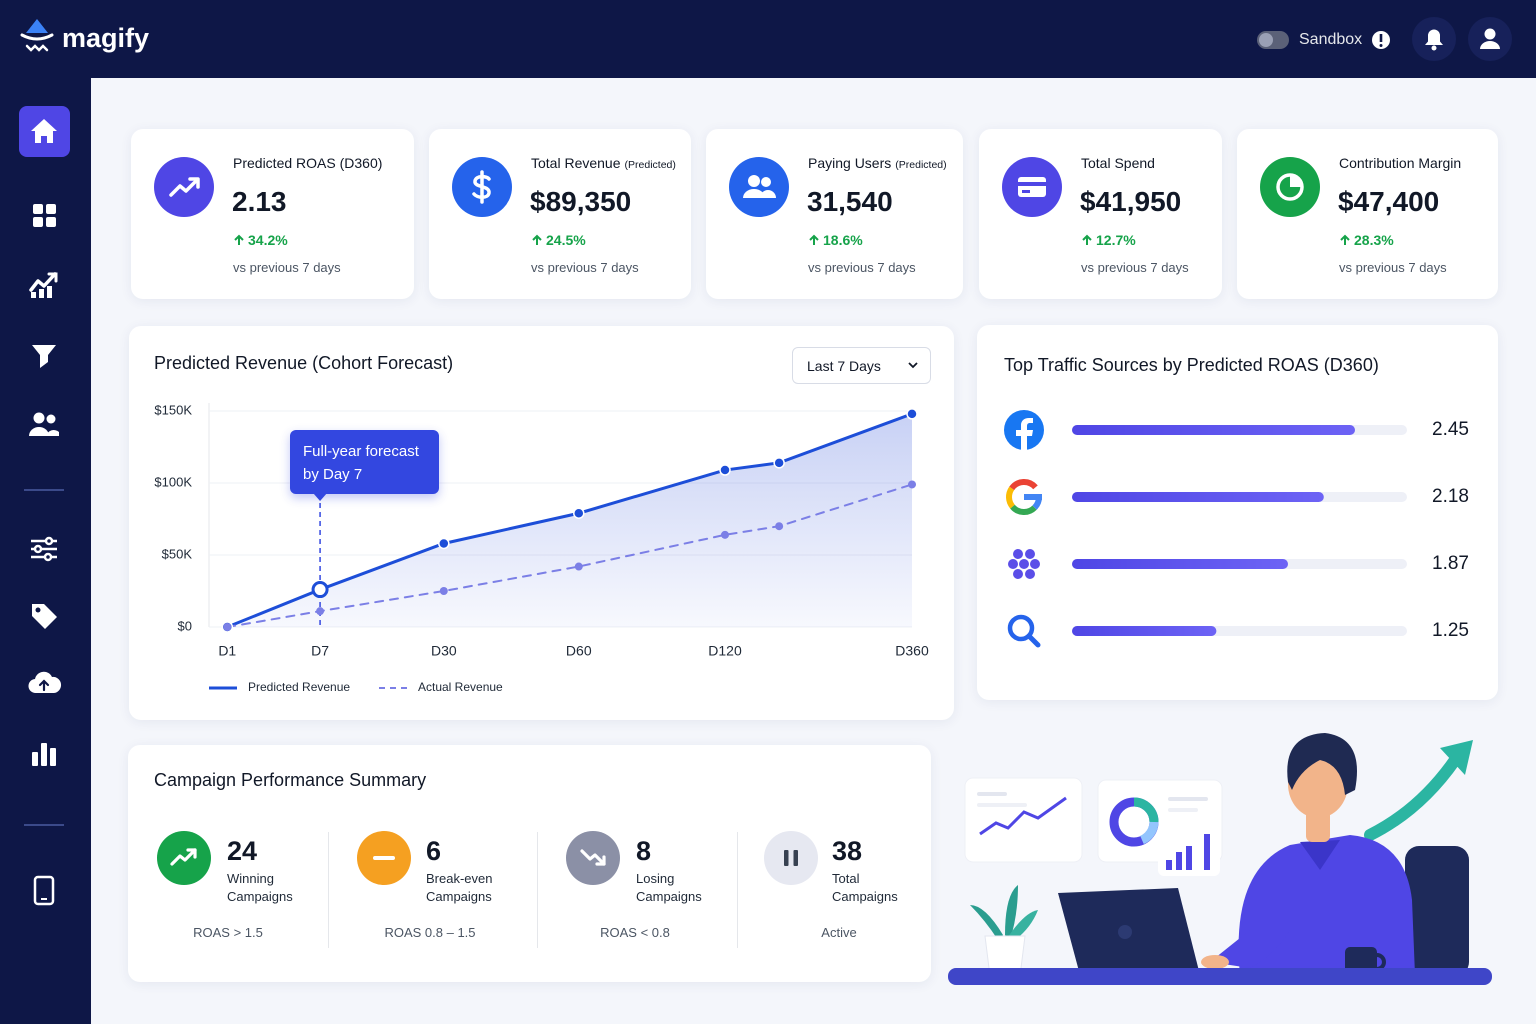  I want to click on sandbox-toggle, so click(1273, 40).